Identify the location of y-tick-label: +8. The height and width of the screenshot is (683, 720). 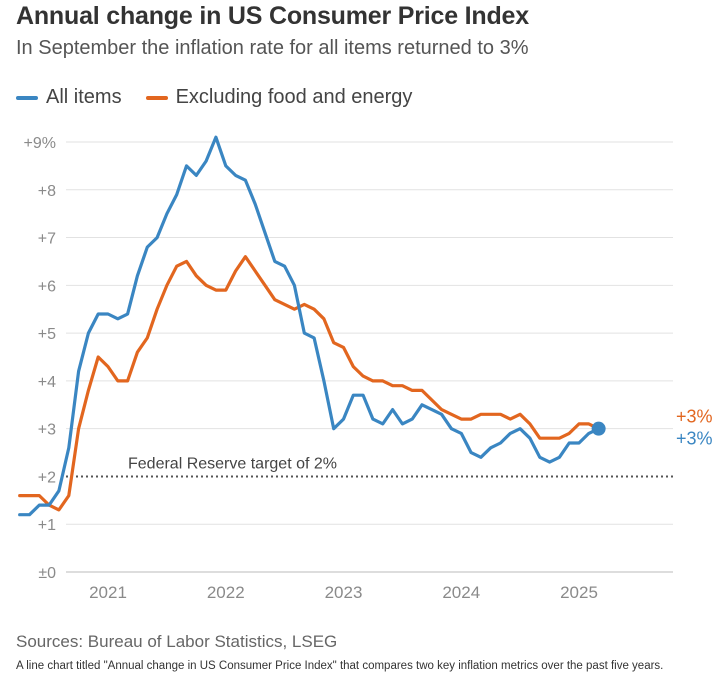
(47, 191).